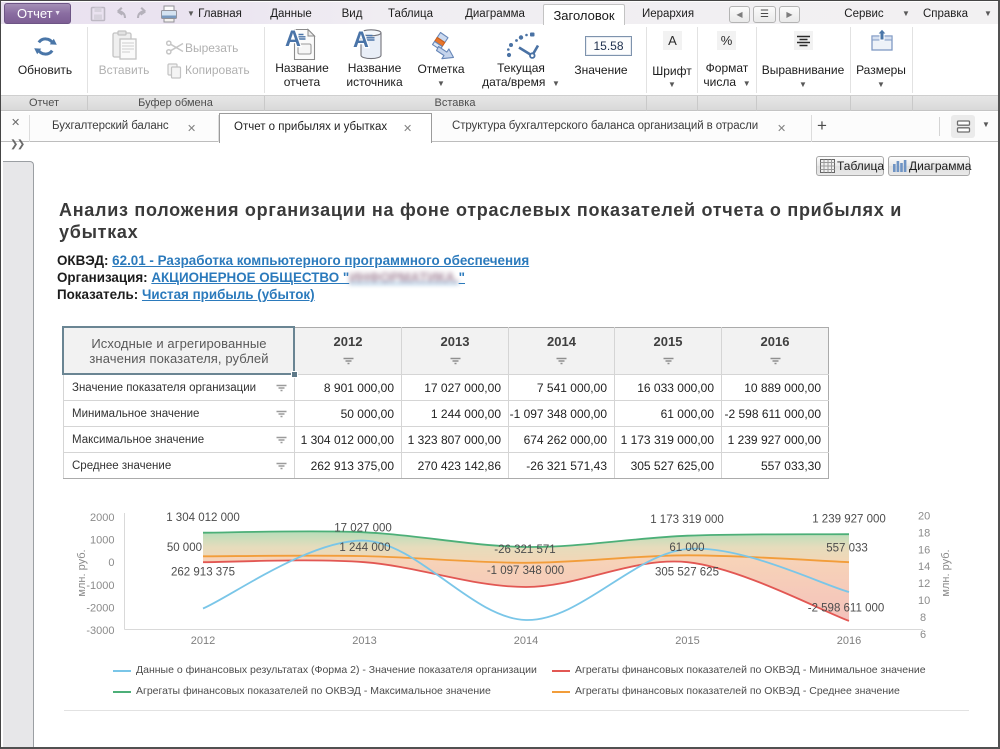 The height and width of the screenshot is (749, 1000). I want to click on svg-text: 2000, so click(102, 518).